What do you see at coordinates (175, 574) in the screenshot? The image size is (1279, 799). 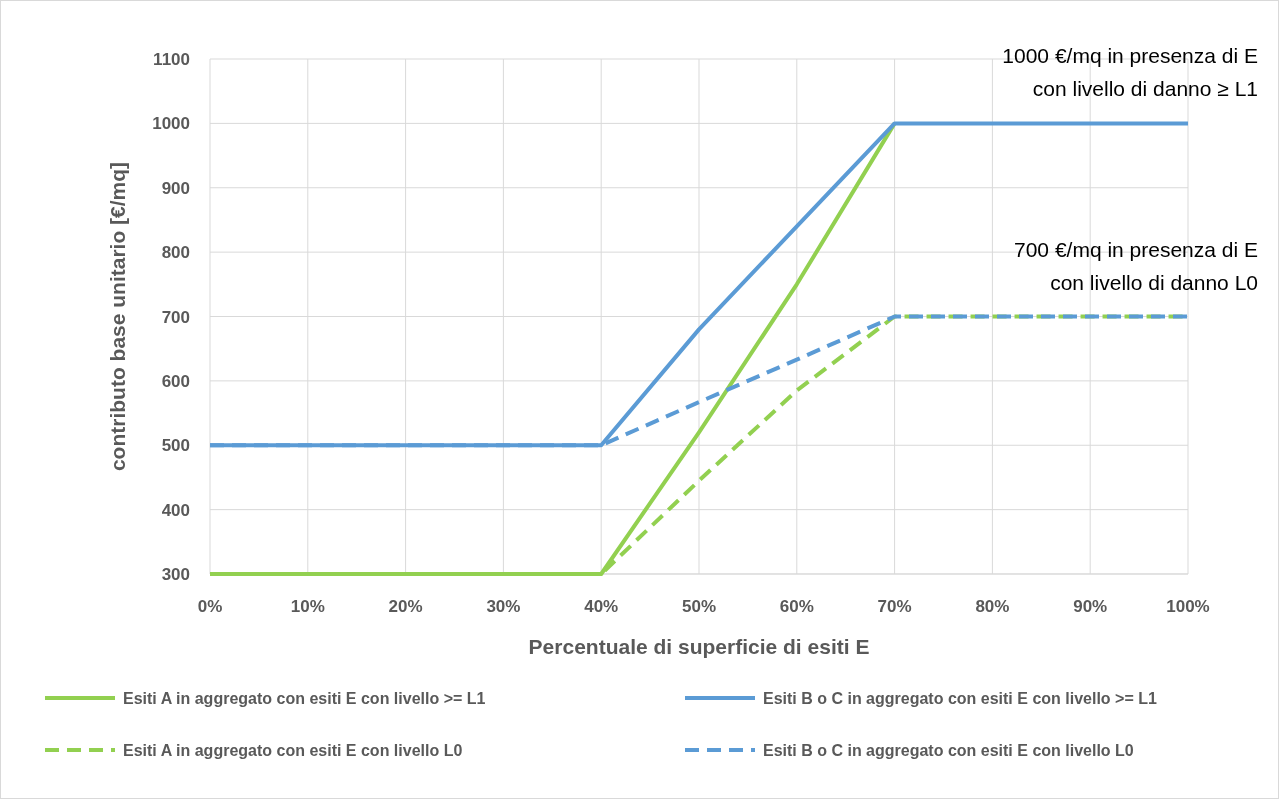 I see `y-tick-label: 300` at bounding box center [175, 574].